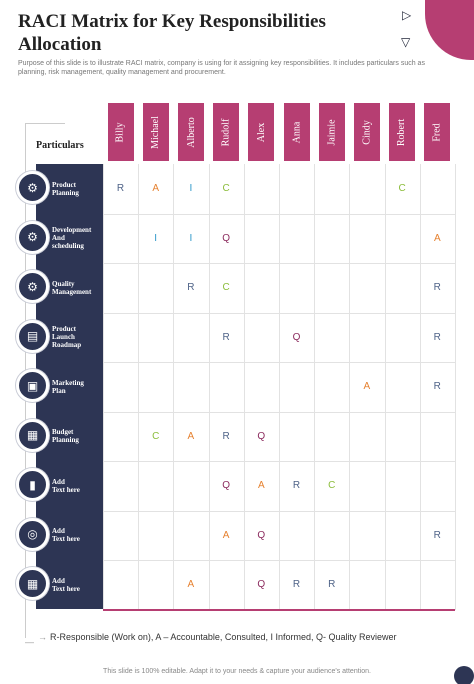 The image size is (474, 684). I want to click on settings-icon: ⚙, so click(32, 286).